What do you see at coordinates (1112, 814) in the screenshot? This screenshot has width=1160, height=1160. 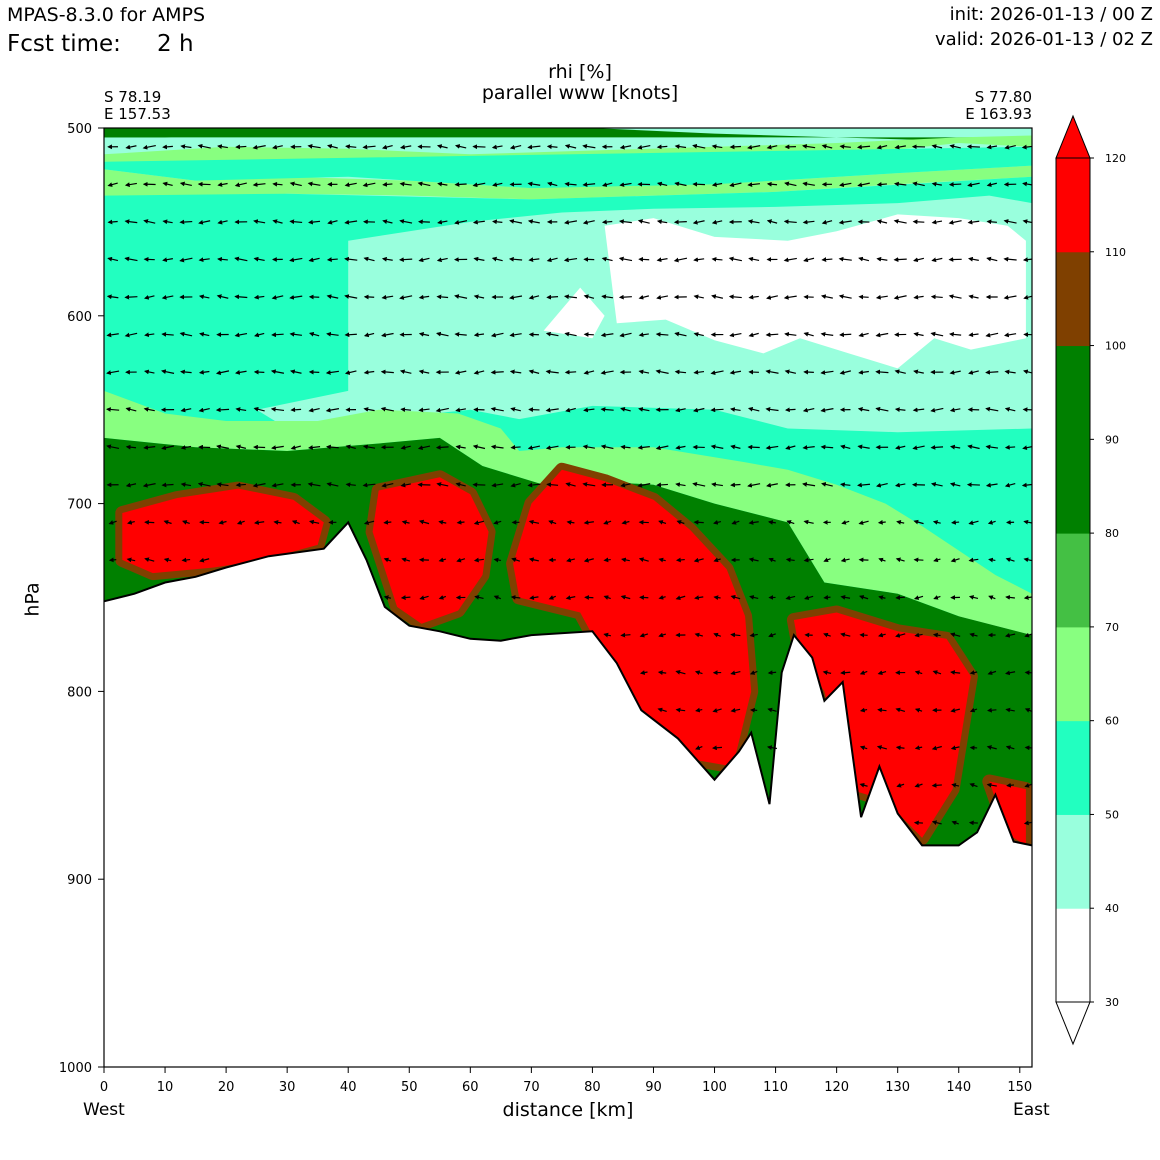 I see `colorbar-tick-label: 50` at bounding box center [1112, 814].